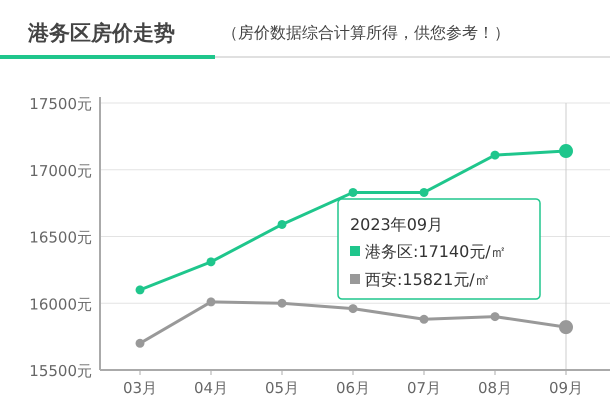  Describe the element at coordinates (444, 279) in the screenshot. I see `annotation: :15821元/㎡` at that location.